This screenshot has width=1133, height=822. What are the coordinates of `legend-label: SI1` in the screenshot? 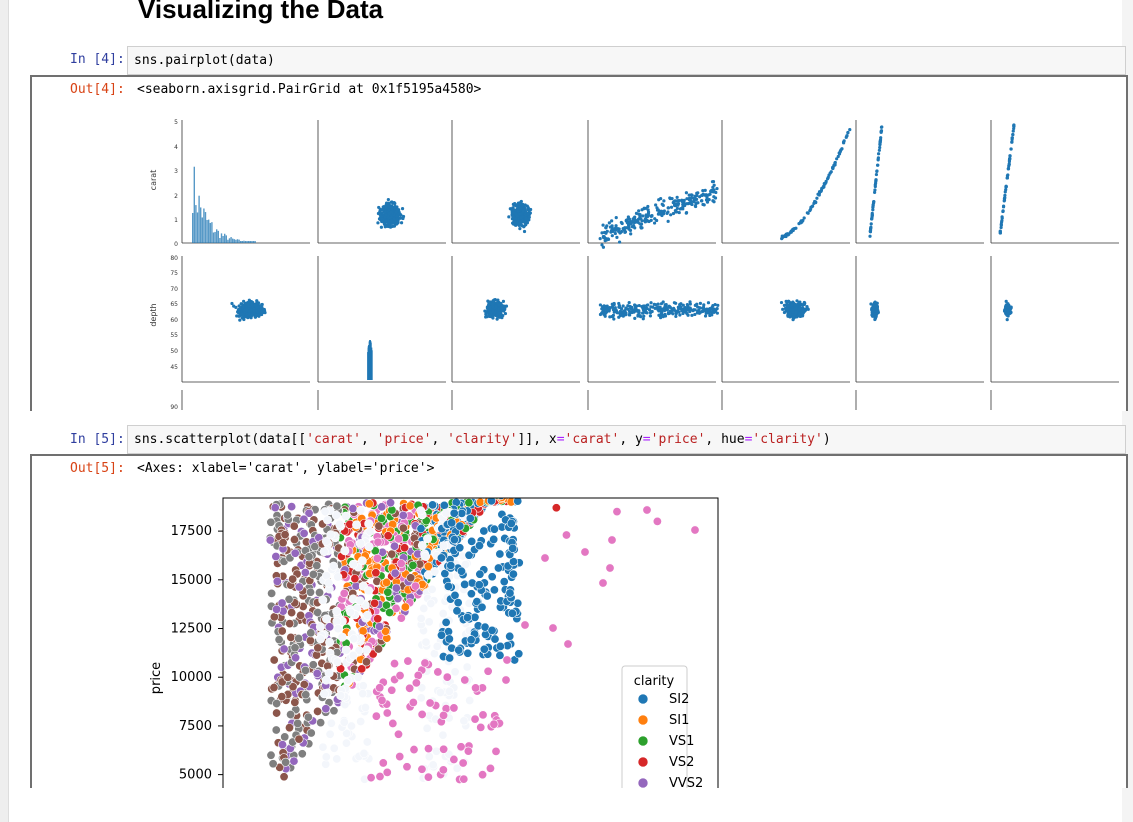 It's located at (679, 720).